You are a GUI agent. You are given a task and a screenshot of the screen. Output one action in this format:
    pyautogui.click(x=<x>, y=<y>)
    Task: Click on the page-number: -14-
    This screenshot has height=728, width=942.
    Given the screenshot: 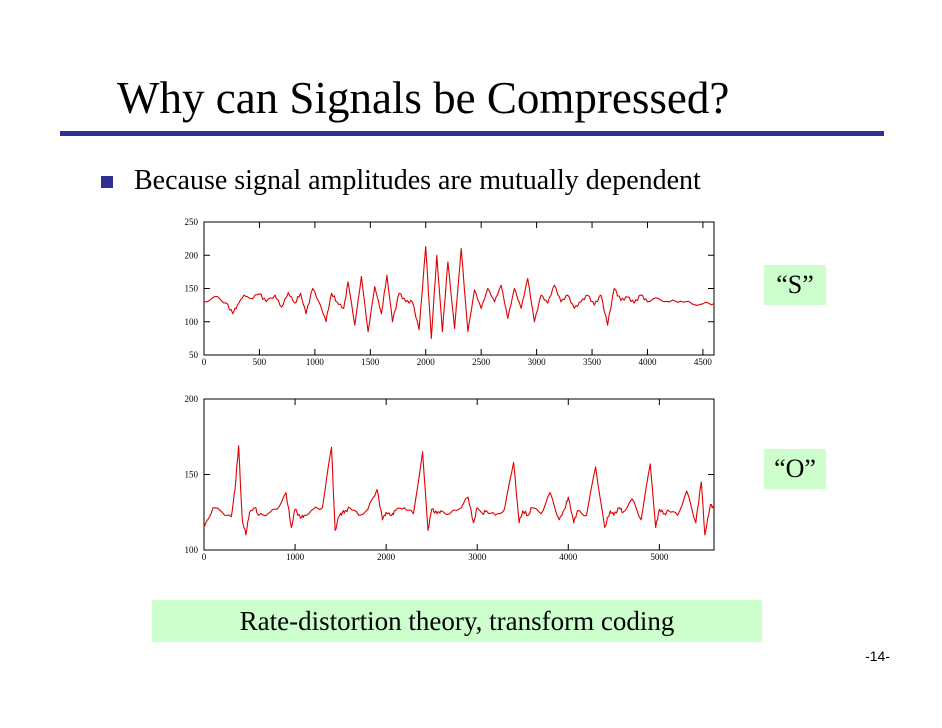 What is the action you would take?
    pyautogui.click(x=877, y=656)
    